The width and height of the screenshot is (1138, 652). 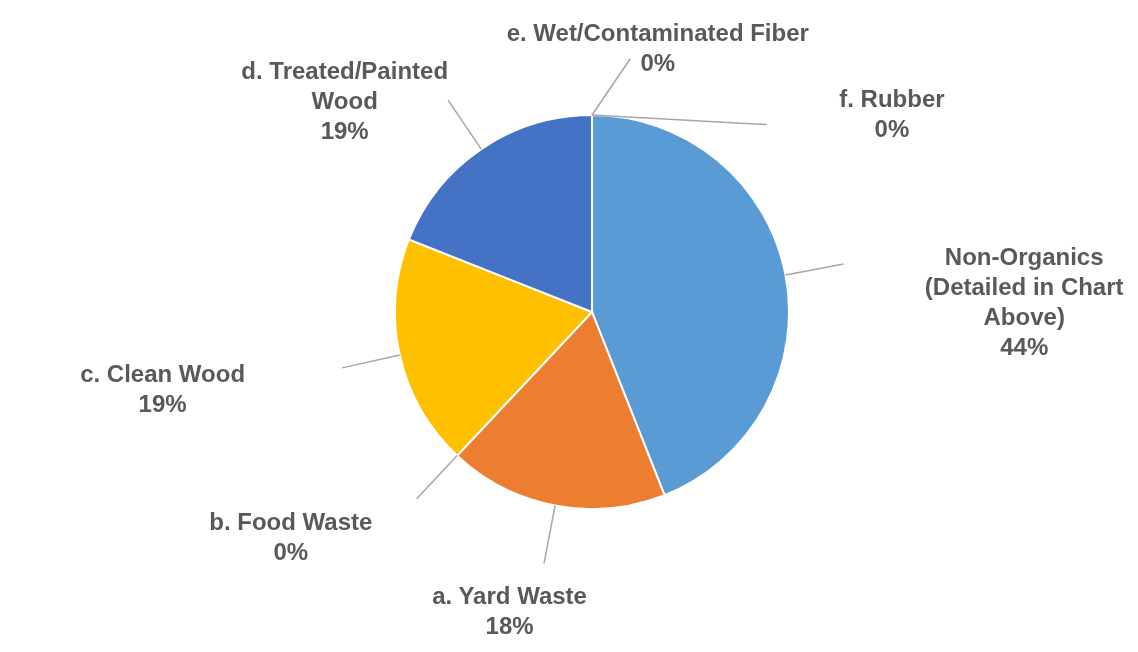 What do you see at coordinates (291, 522) in the screenshot?
I see `category-label: b. Food Waste` at bounding box center [291, 522].